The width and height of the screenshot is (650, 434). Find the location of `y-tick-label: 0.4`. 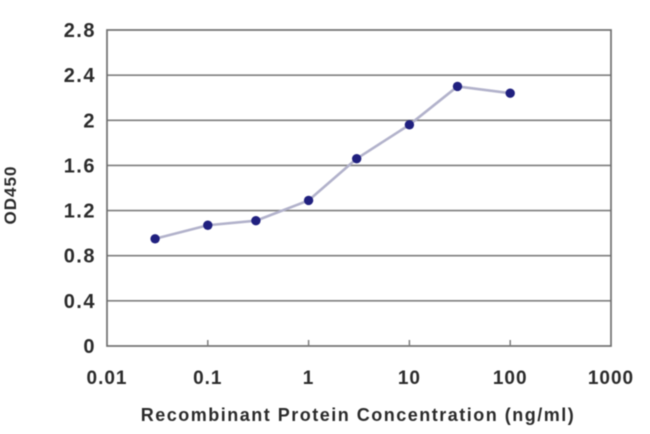

y-tick-label: 0.4 is located at coordinates (80, 302).